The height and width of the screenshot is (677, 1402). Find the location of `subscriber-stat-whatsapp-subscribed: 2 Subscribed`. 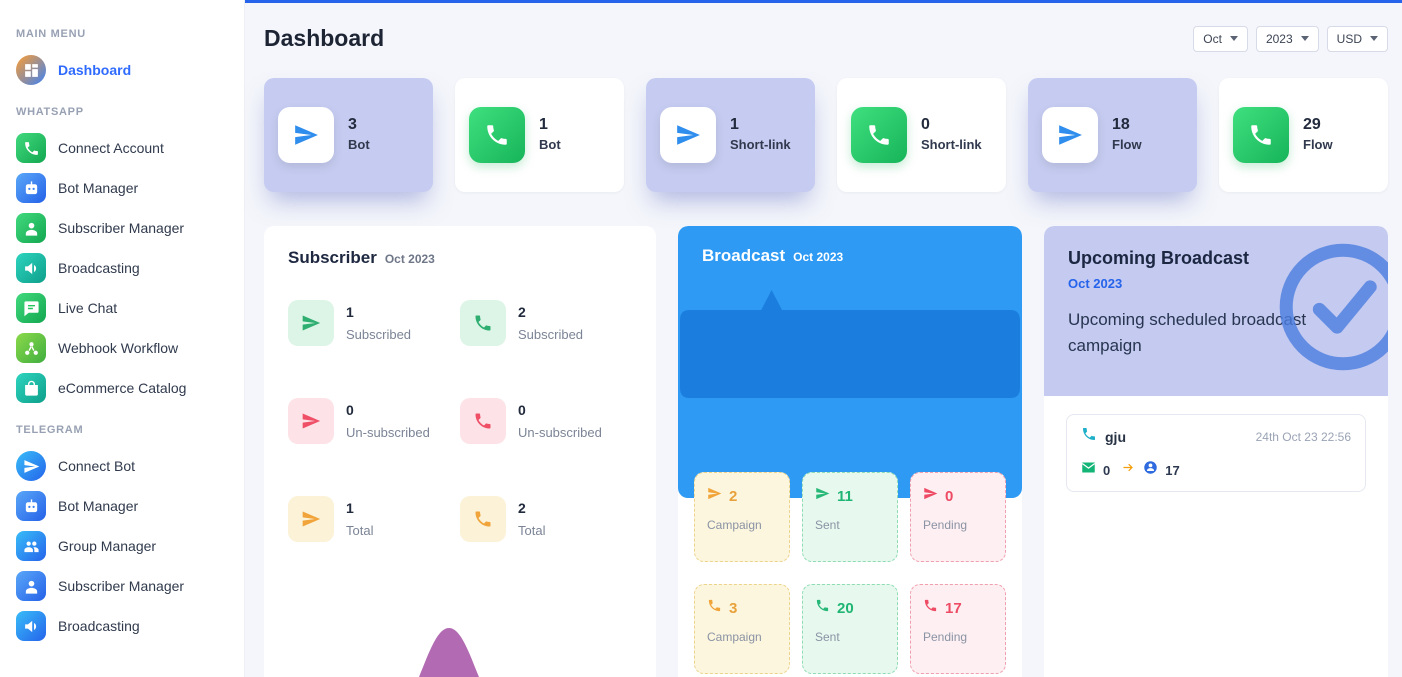

subscriber-stat-whatsapp-subscribed: 2 Subscribed is located at coordinates (546, 323).